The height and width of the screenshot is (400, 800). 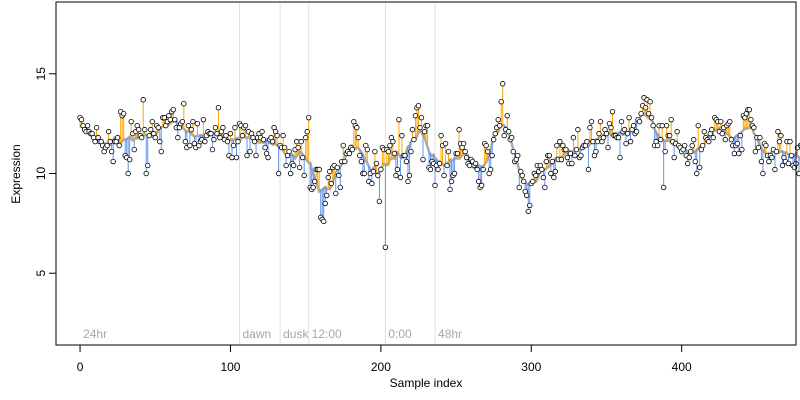 I want to click on x-tick-label: 400, so click(x=682, y=367).